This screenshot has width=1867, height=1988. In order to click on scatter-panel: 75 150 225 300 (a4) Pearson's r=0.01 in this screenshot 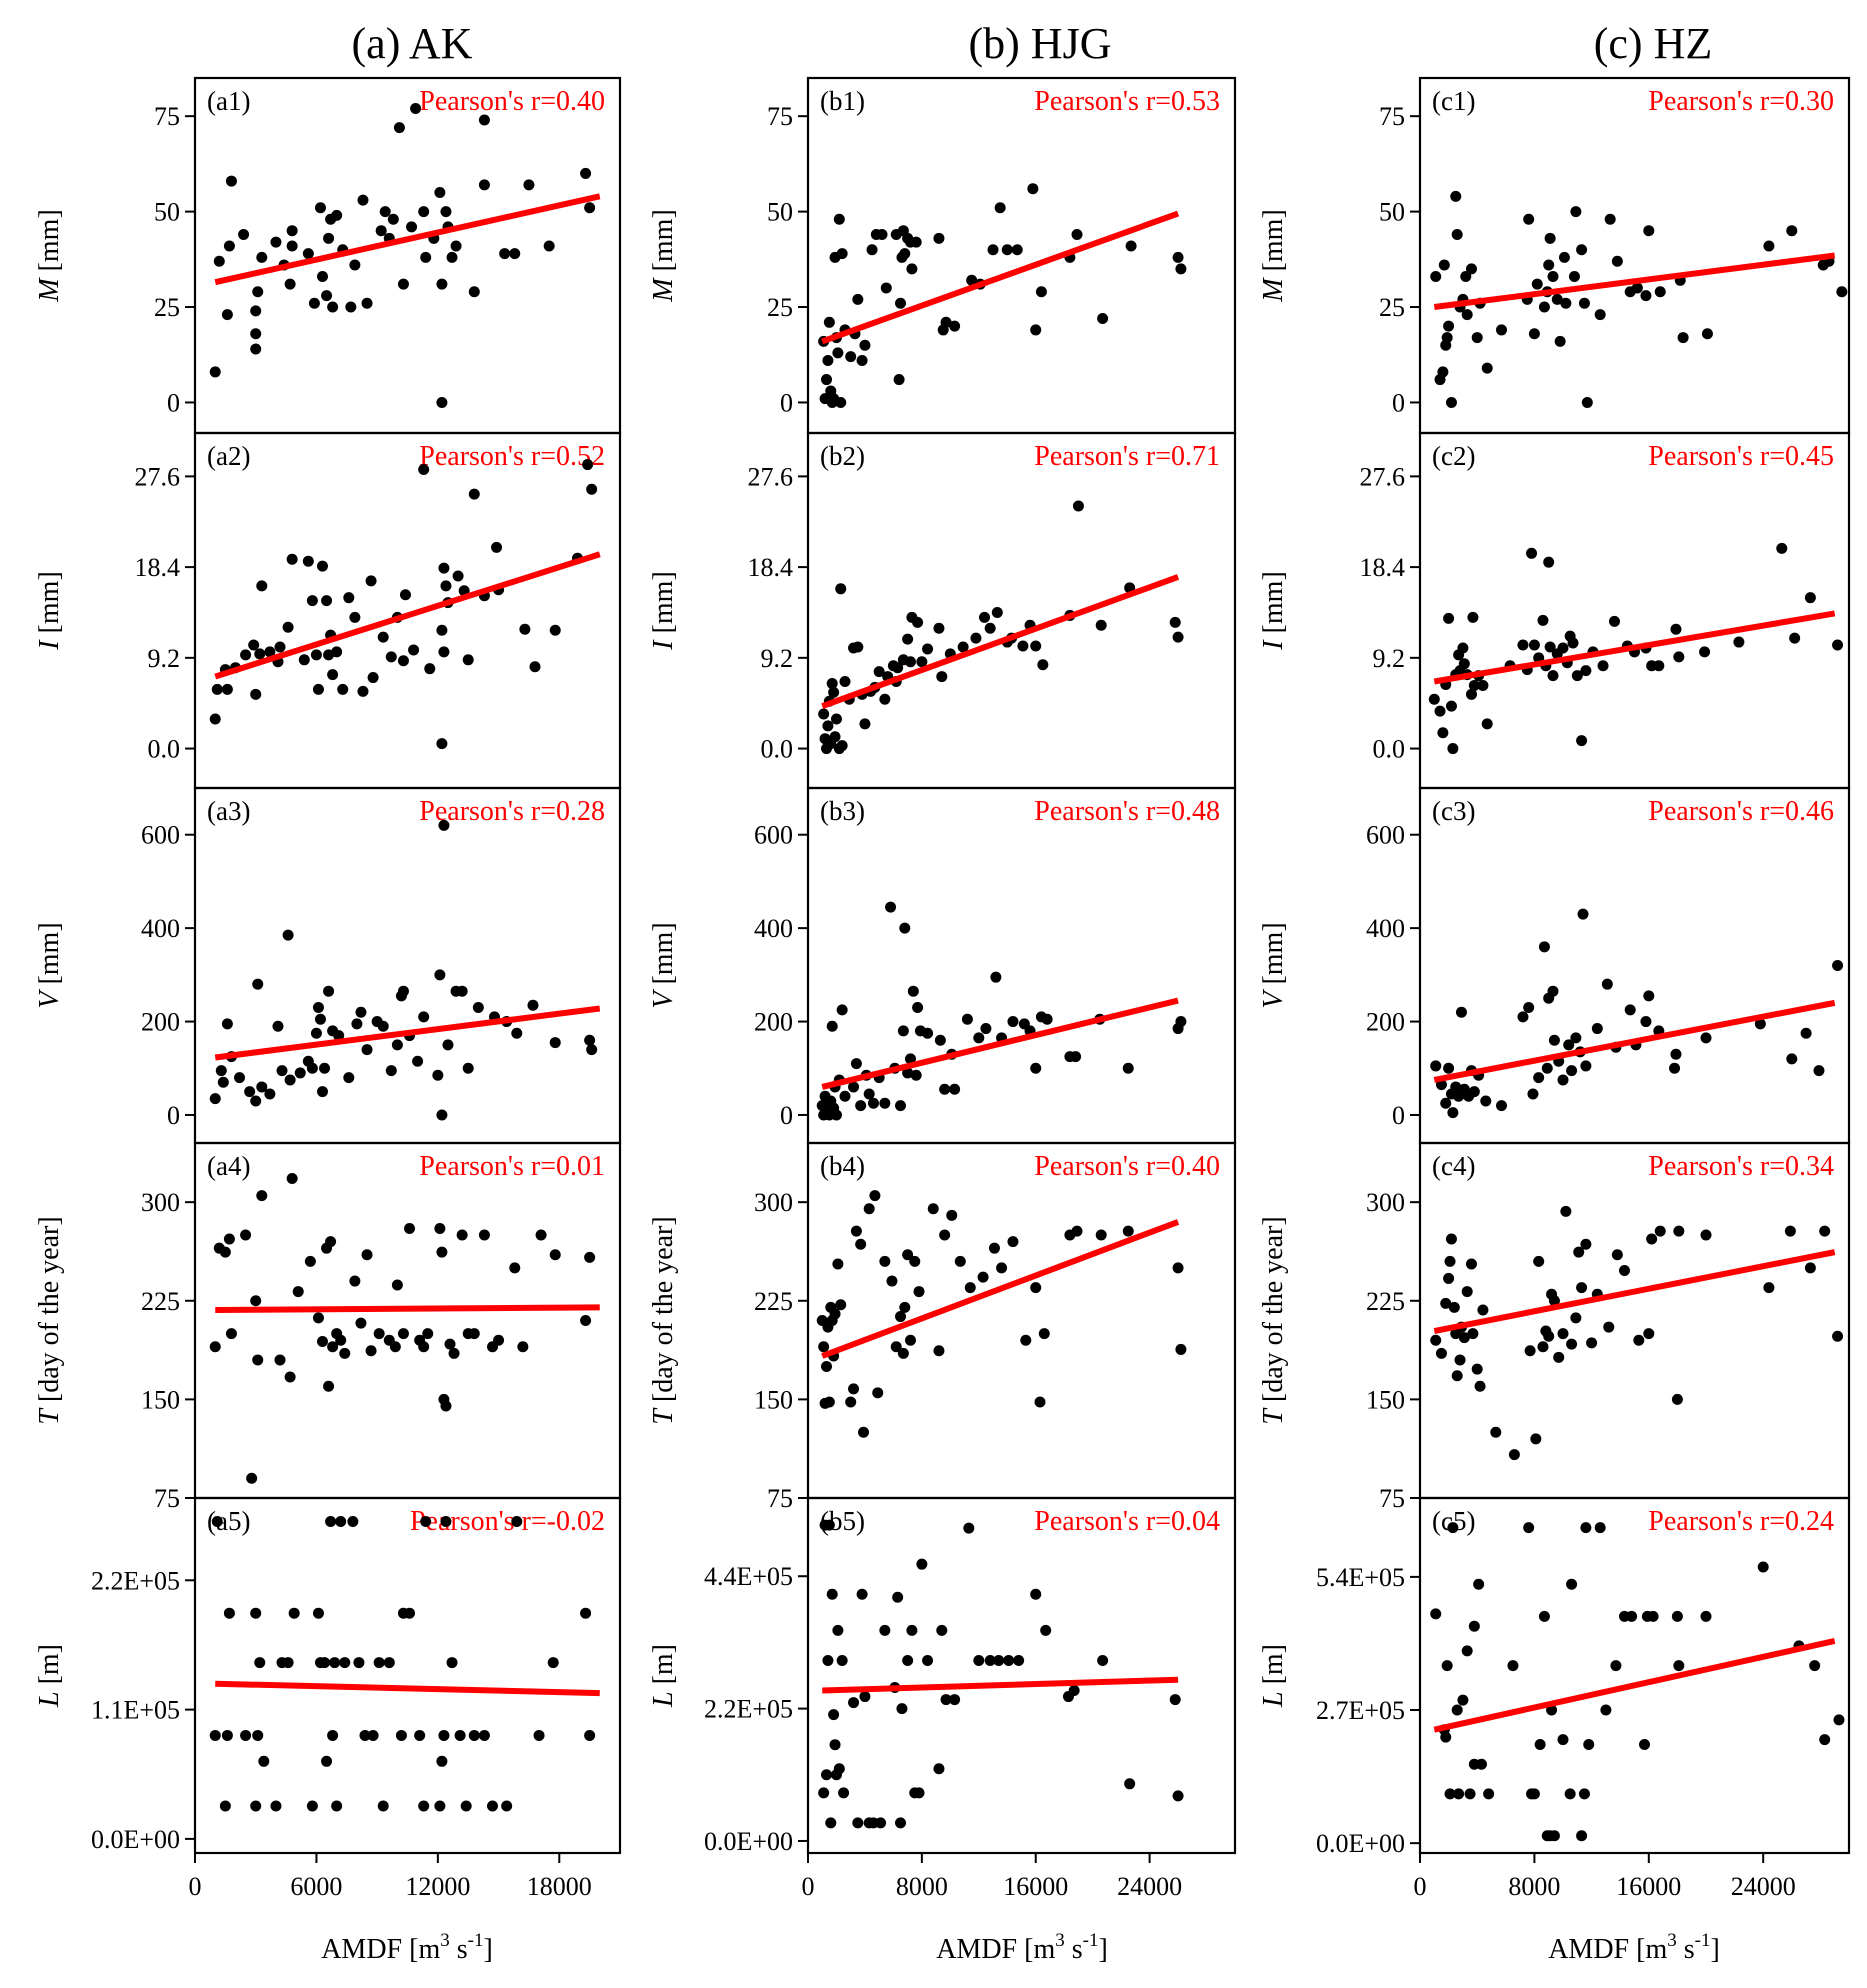, I will do `click(381, 1327)`.